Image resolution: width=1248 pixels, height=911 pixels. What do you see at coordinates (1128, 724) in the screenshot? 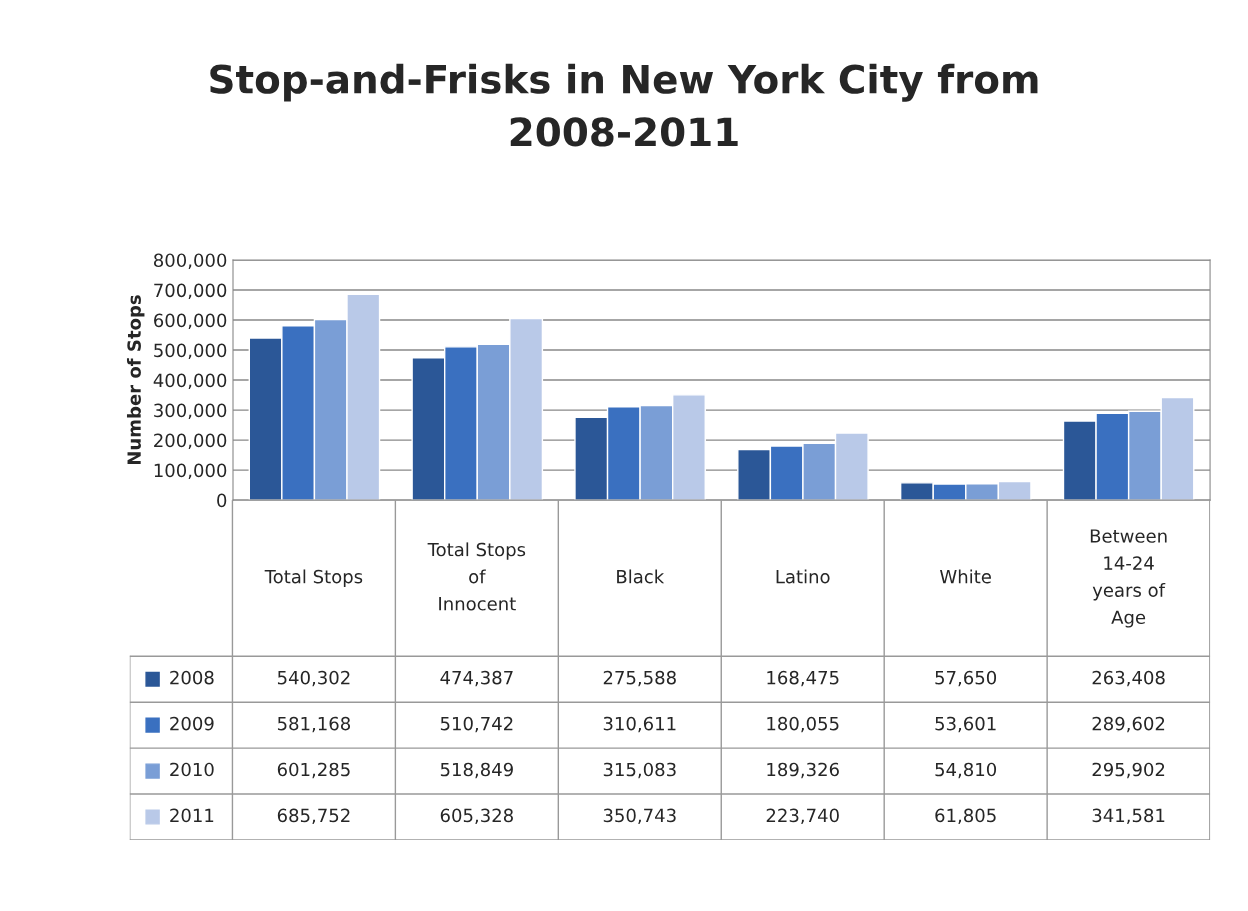
I see `data-label: 289,602` at bounding box center [1128, 724].